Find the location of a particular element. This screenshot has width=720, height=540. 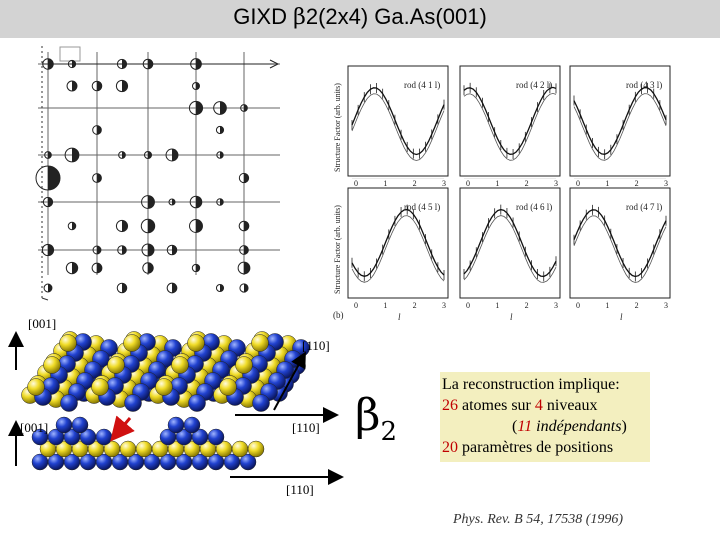

atom-model-top is located at coordinates (165, 371).